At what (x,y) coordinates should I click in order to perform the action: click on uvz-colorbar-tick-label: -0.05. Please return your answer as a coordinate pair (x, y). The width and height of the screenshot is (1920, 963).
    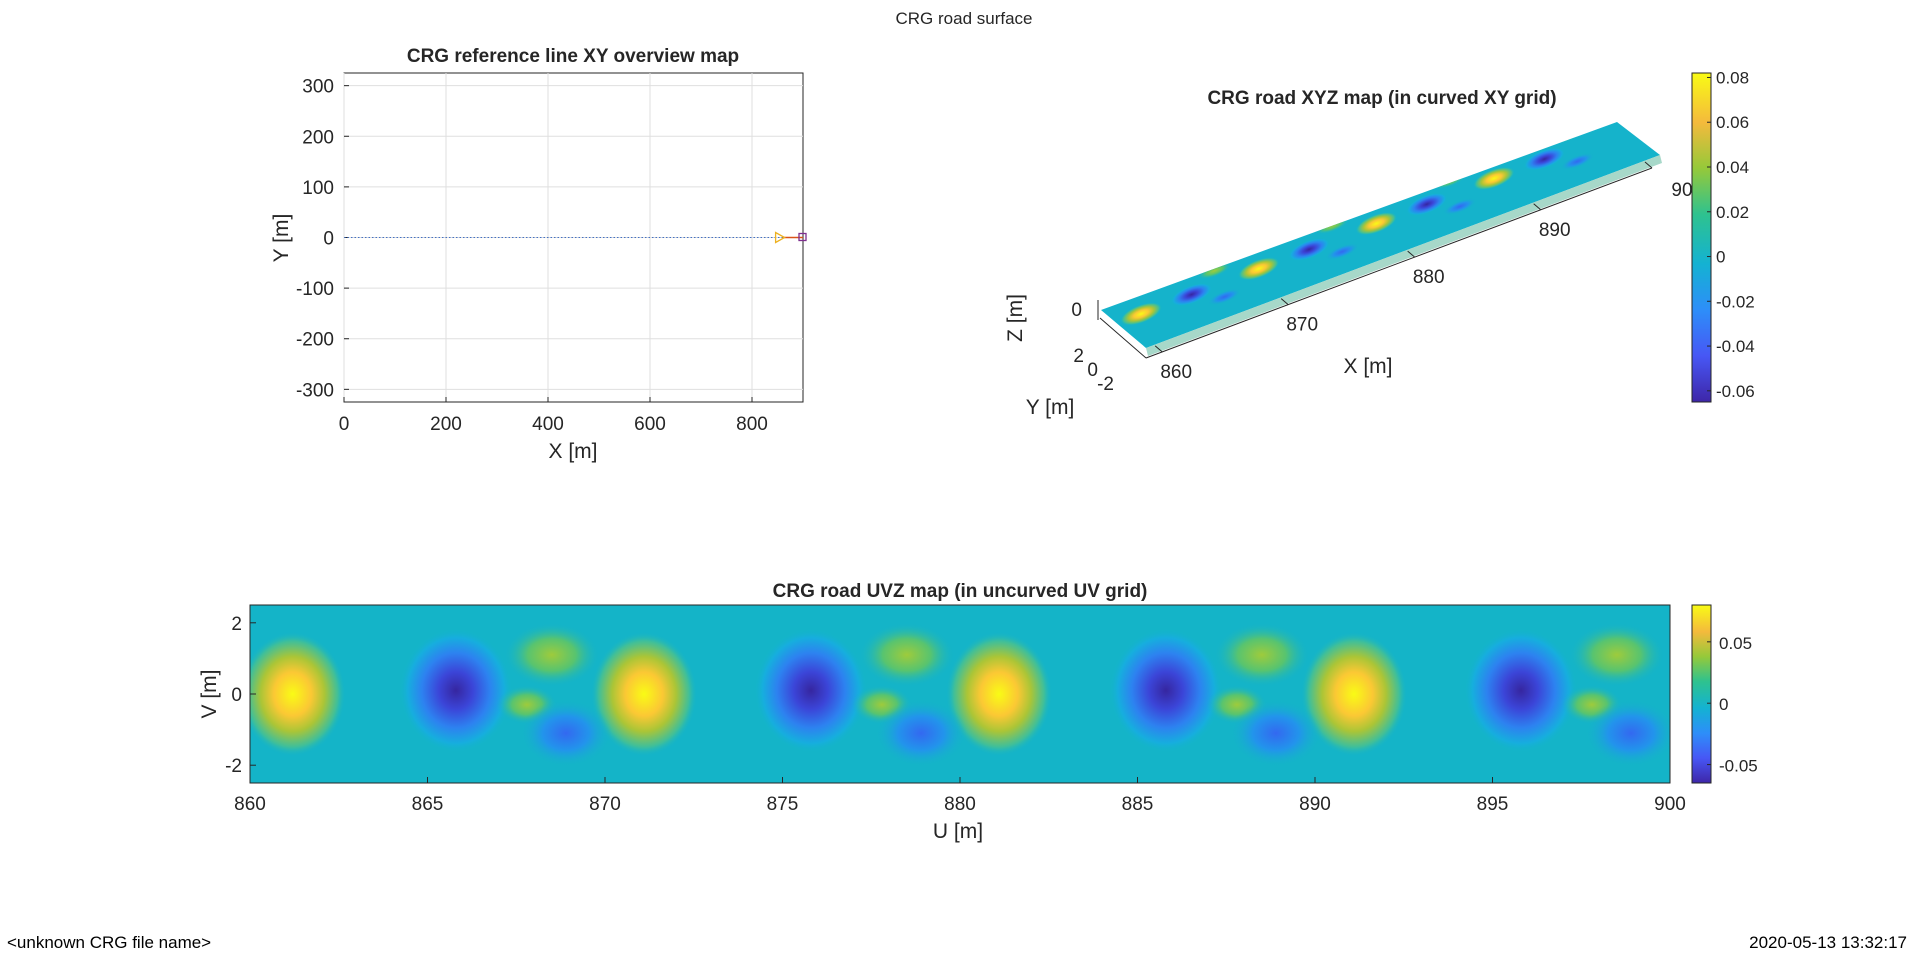
    Looking at the image, I should click on (1738, 766).